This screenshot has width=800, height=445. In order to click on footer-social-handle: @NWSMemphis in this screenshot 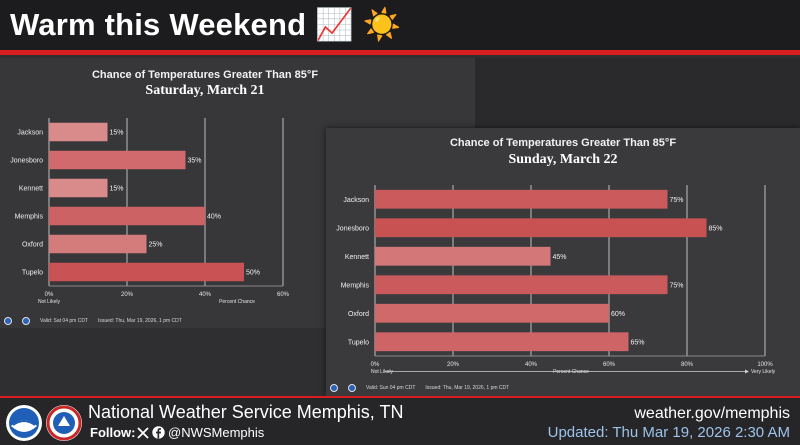, I will do `click(216, 432)`.